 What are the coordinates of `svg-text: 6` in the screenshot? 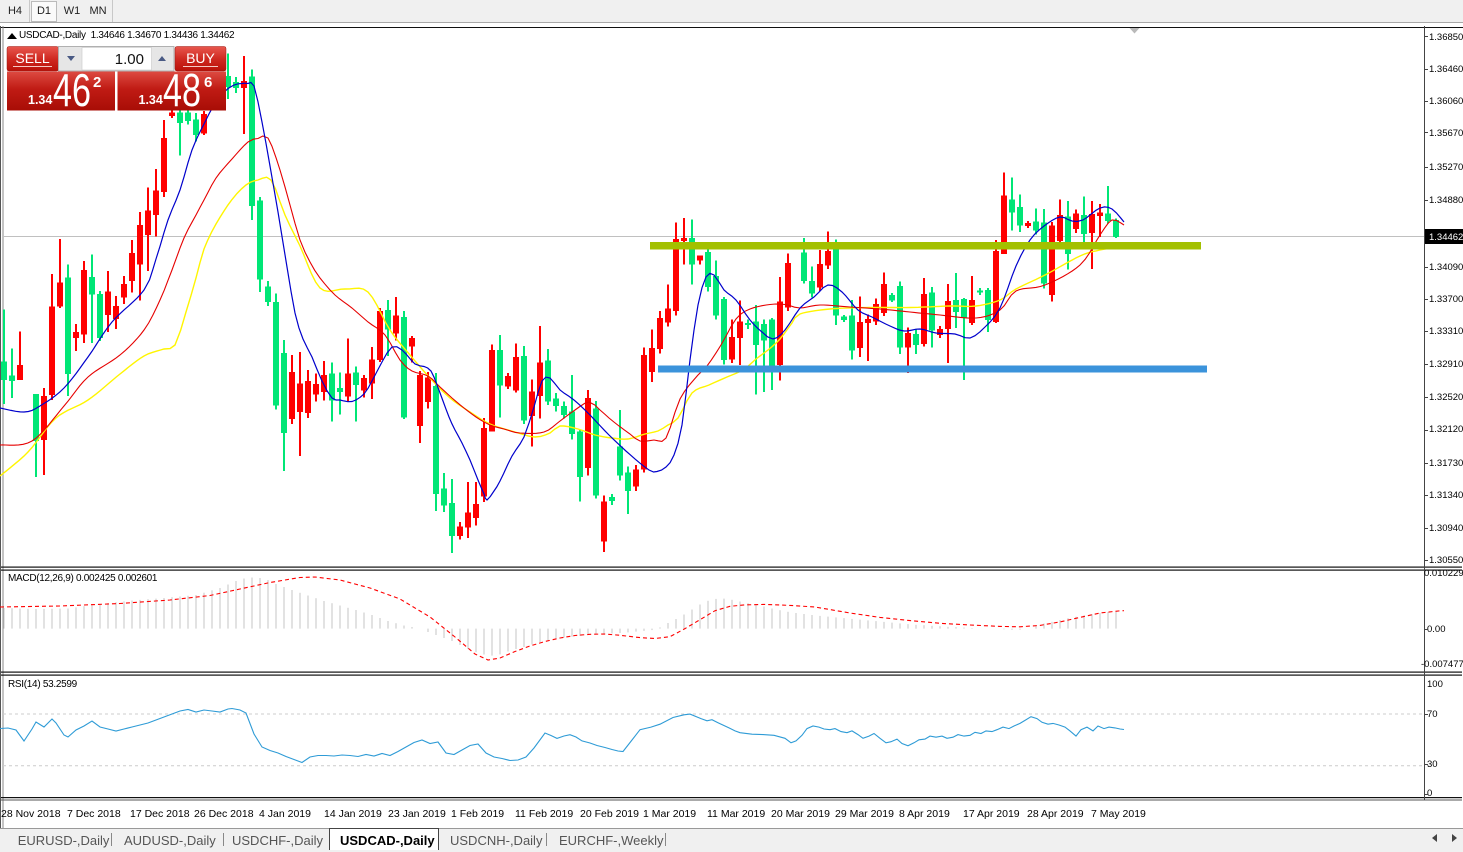 It's located at (208, 82).